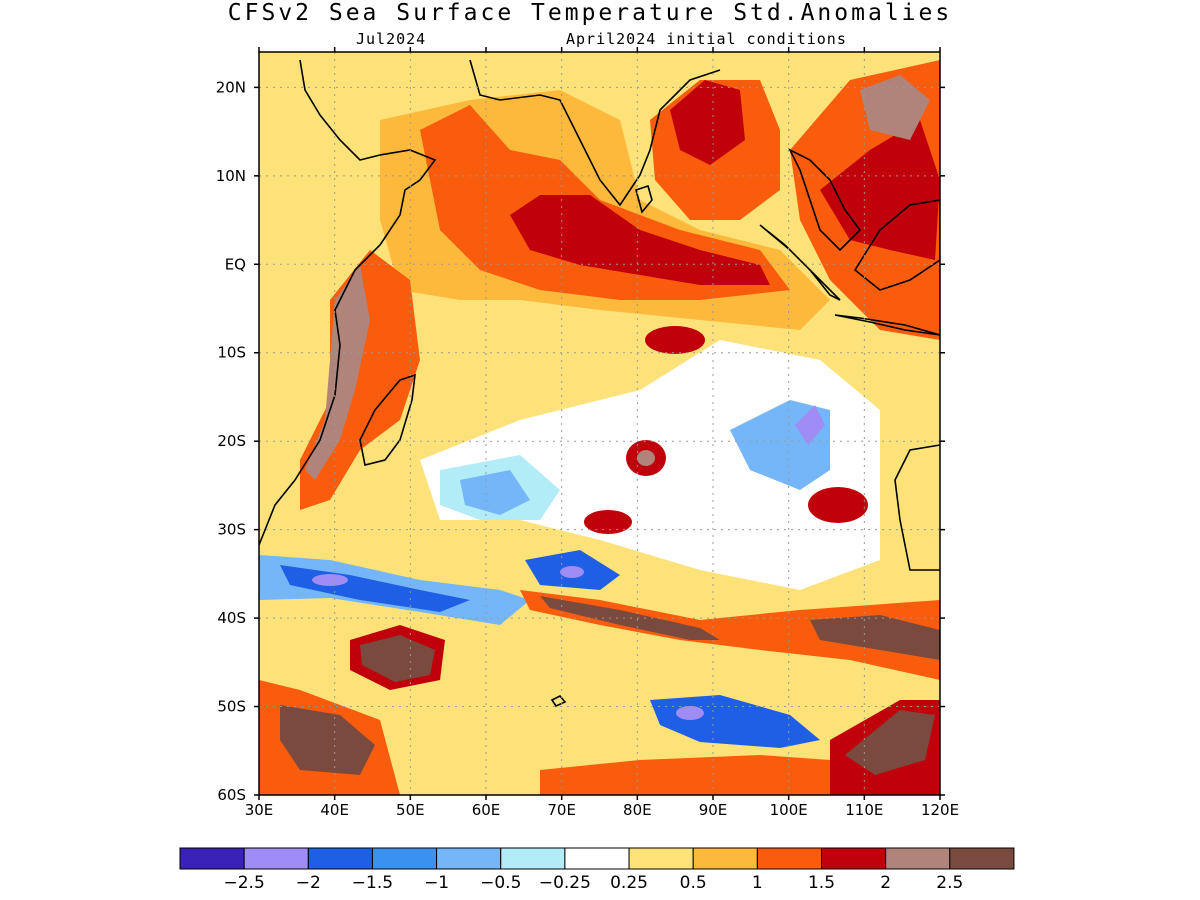  What do you see at coordinates (231, 87) in the screenshot?
I see `lat-tick-label: 20N` at bounding box center [231, 87].